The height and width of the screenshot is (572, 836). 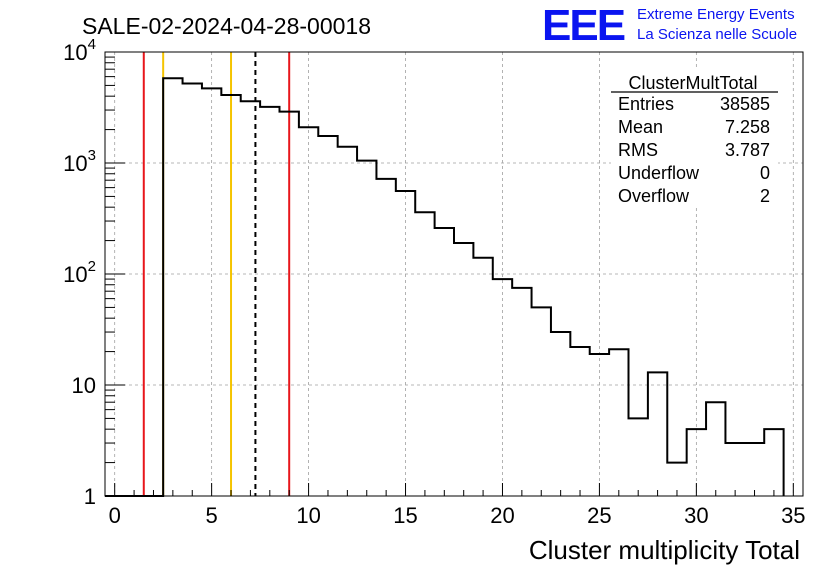 What do you see at coordinates (212, 515) in the screenshot?
I see `x-tick-label: 5` at bounding box center [212, 515].